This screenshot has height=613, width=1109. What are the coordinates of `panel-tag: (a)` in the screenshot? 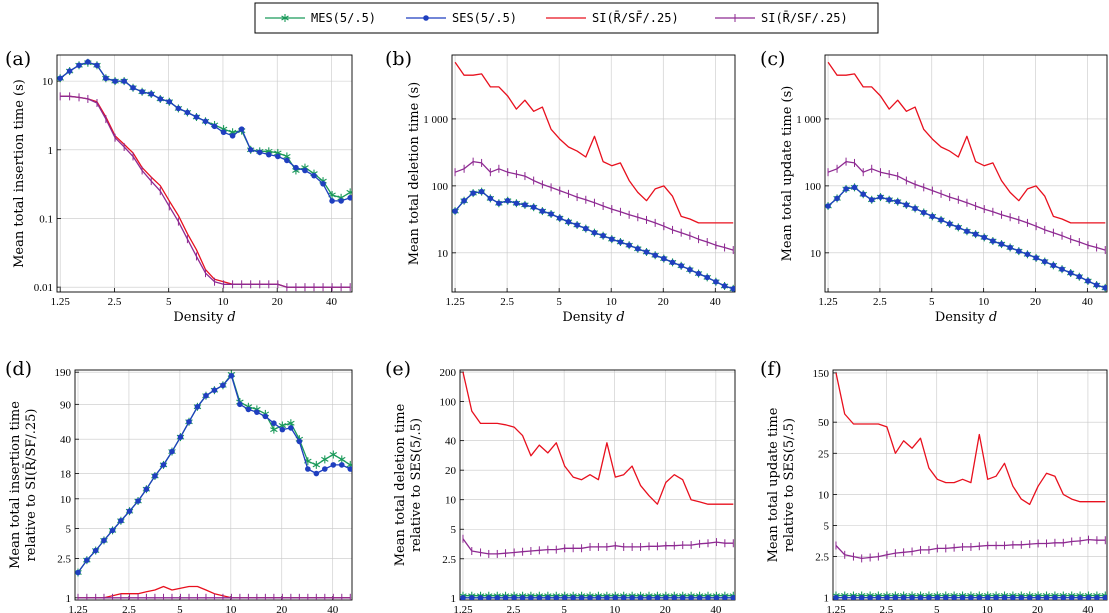 It's located at (18, 59).